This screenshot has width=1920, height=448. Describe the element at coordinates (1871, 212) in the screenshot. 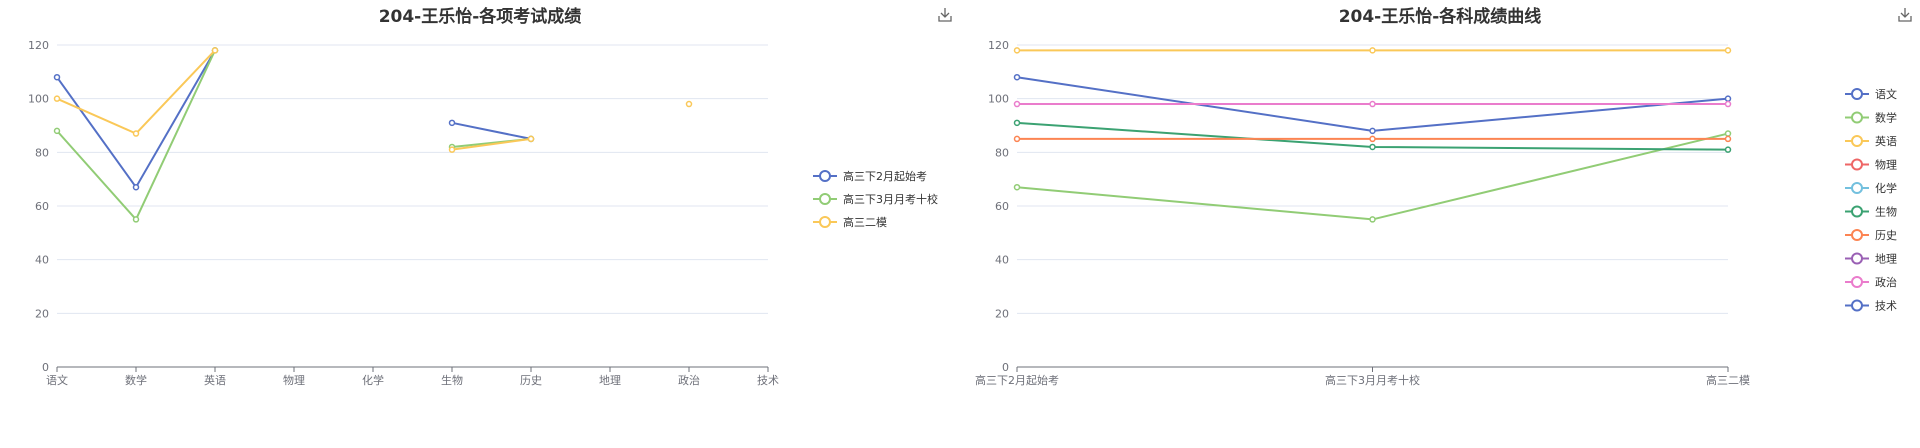

I see `legend-item: 生物` at that location.